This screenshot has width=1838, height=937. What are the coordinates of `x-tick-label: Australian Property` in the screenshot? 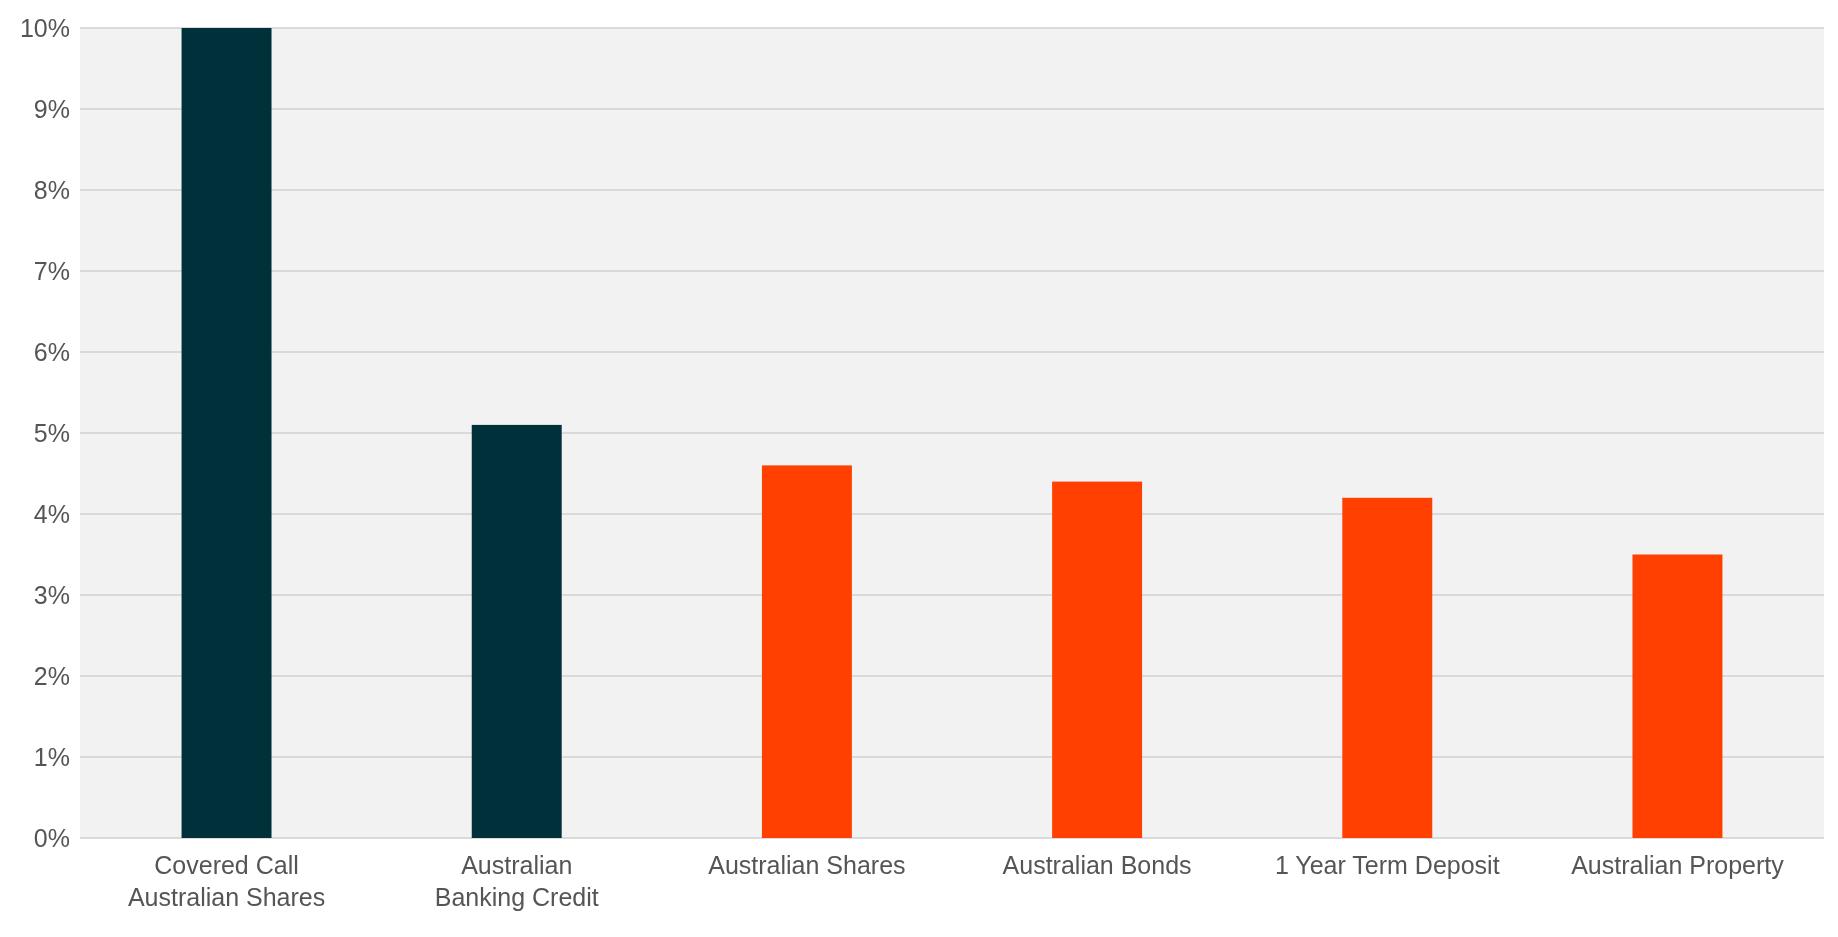 It's located at (1678, 865).